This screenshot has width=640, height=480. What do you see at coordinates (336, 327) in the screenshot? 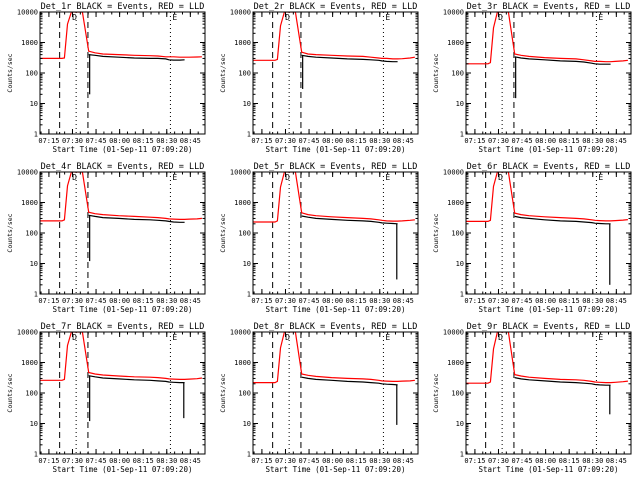
I see `panel-title: Det_8r BLACK = Events, RED = LLD` at bounding box center [336, 327].